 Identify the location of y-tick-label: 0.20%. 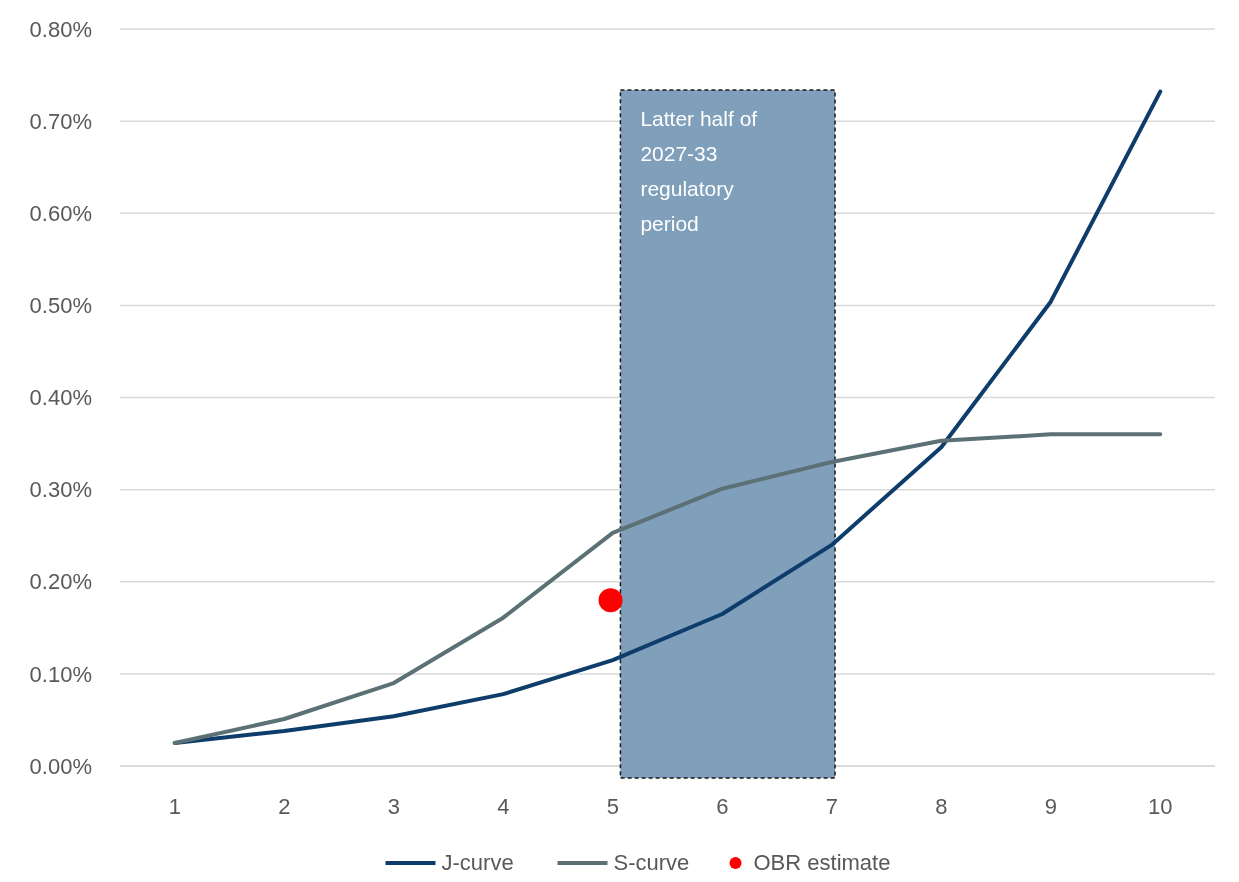
(60, 582).